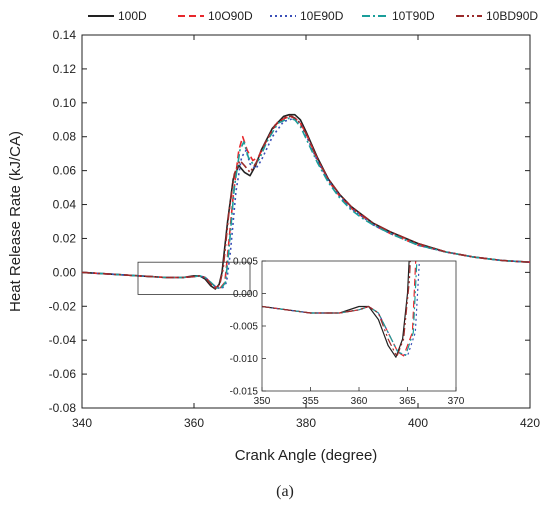  Describe the element at coordinates (194, 278) in the screenshot. I see `zoom-box` at that location.